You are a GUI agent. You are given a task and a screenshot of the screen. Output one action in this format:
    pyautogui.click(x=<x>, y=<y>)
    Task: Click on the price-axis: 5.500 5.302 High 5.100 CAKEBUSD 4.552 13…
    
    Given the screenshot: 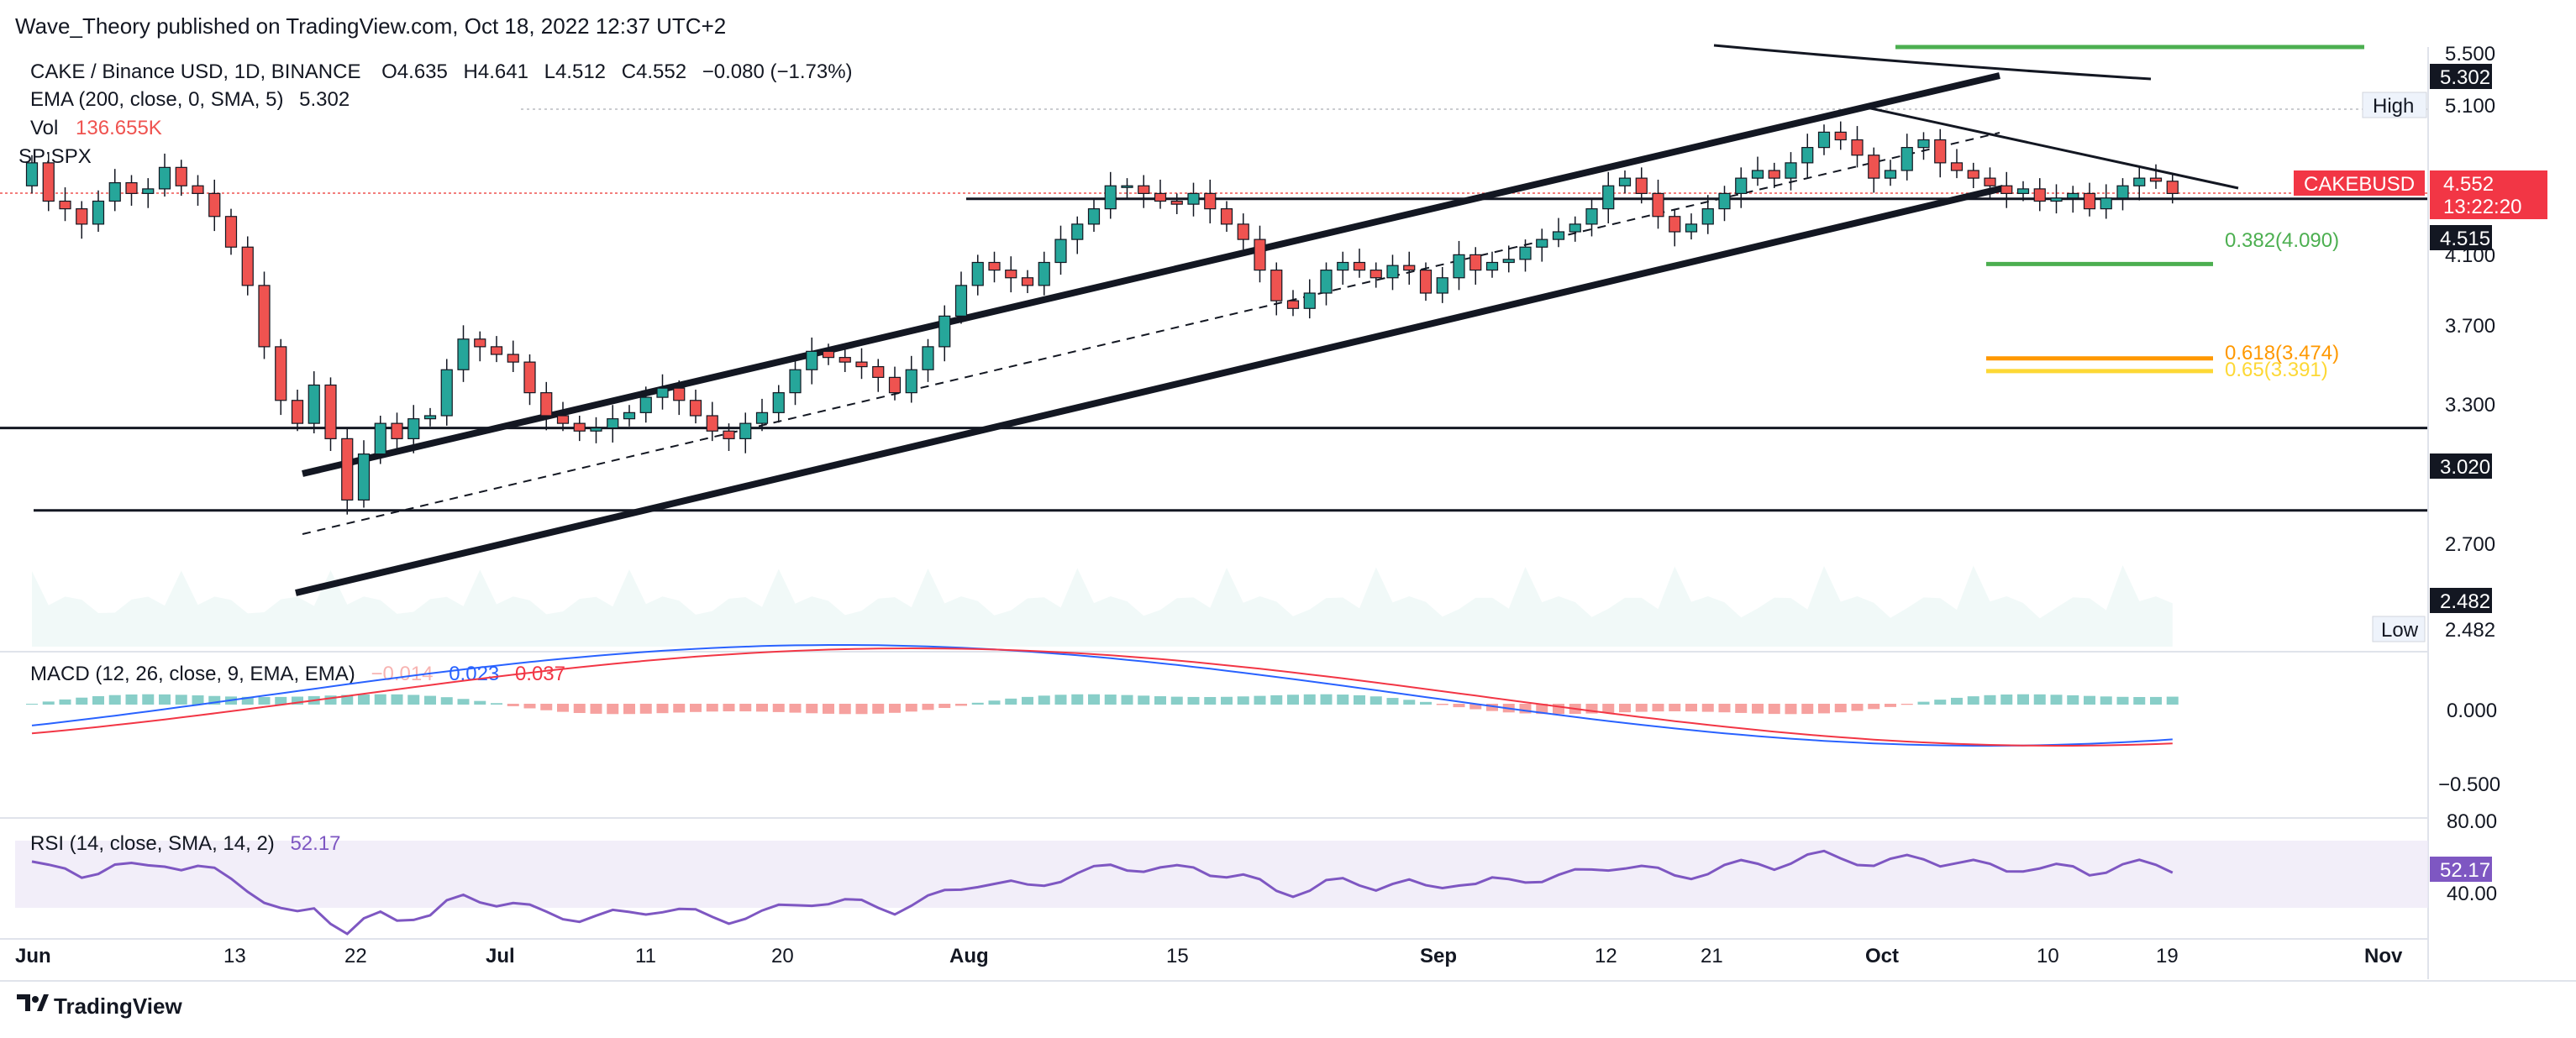 What is the action you would take?
    pyautogui.click(x=2420, y=342)
    